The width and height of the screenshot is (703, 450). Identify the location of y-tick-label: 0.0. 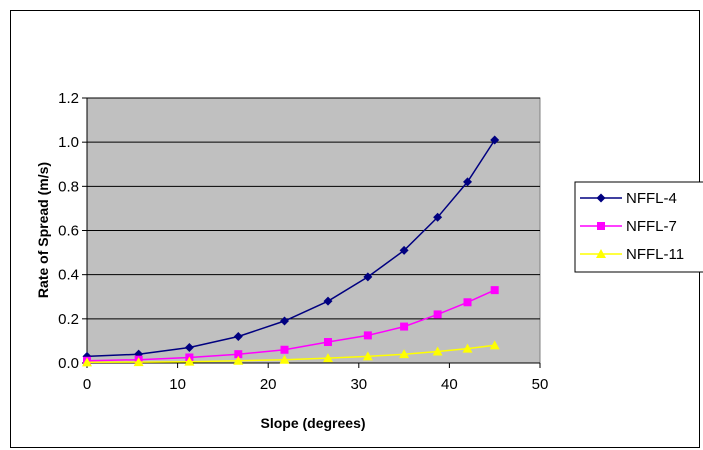
(68, 363).